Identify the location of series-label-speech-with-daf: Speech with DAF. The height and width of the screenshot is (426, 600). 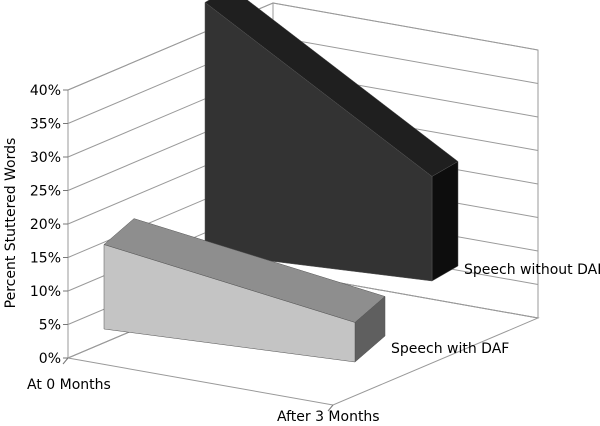
(450, 349).